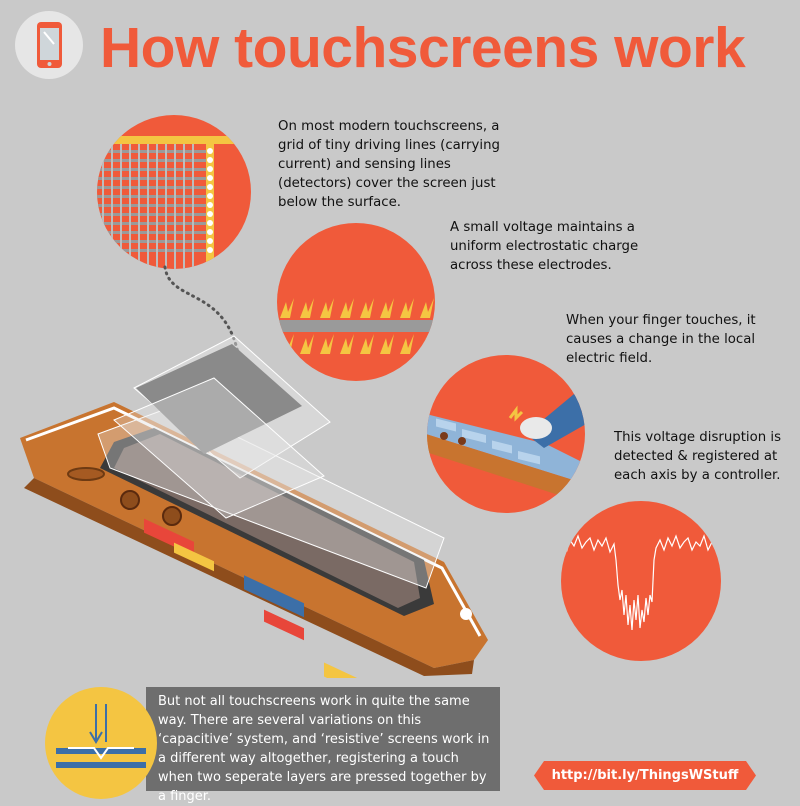 This screenshot has height=806, width=800. I want to click on finger-touch-illustration, so click(506, 434).